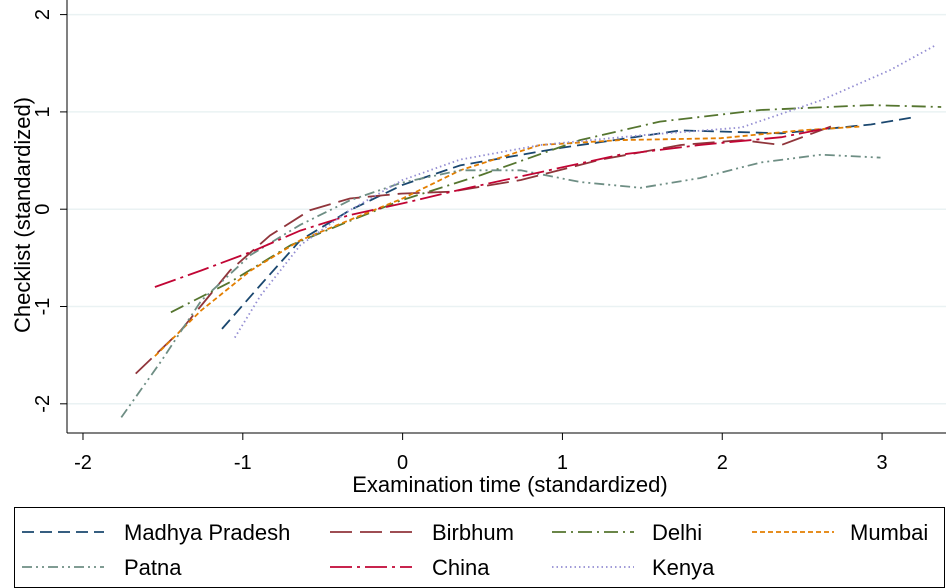 The height and width of the screenshot is (588, 946). I want to click on x-tick-label: 1, so click(562, 463).